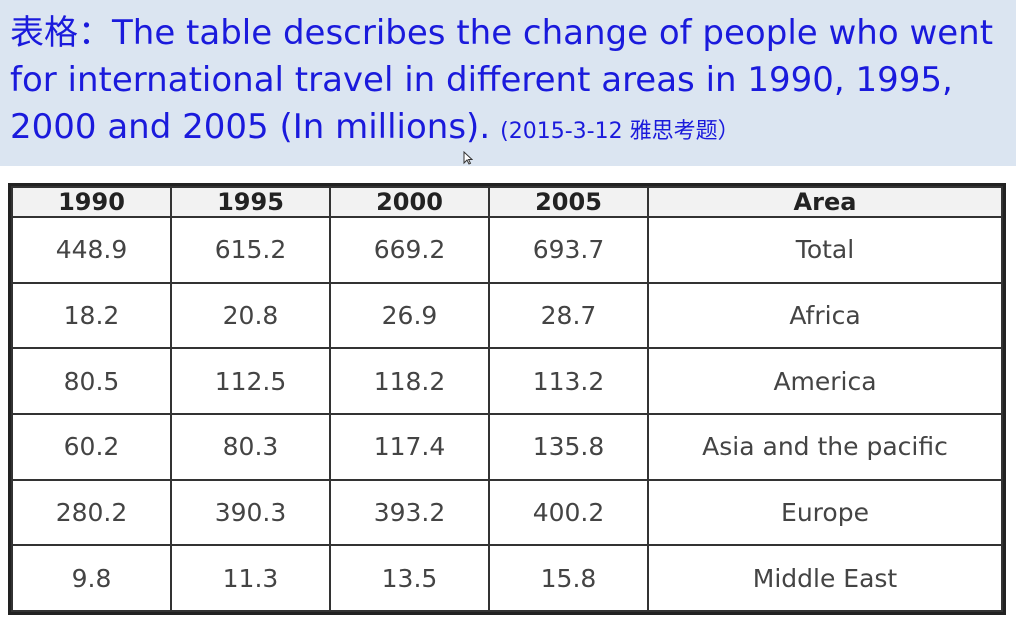  What do you see at coordinates (250, 202) in the screenshot?
I see `column-header: 1995` at bounding box center [250, 202].